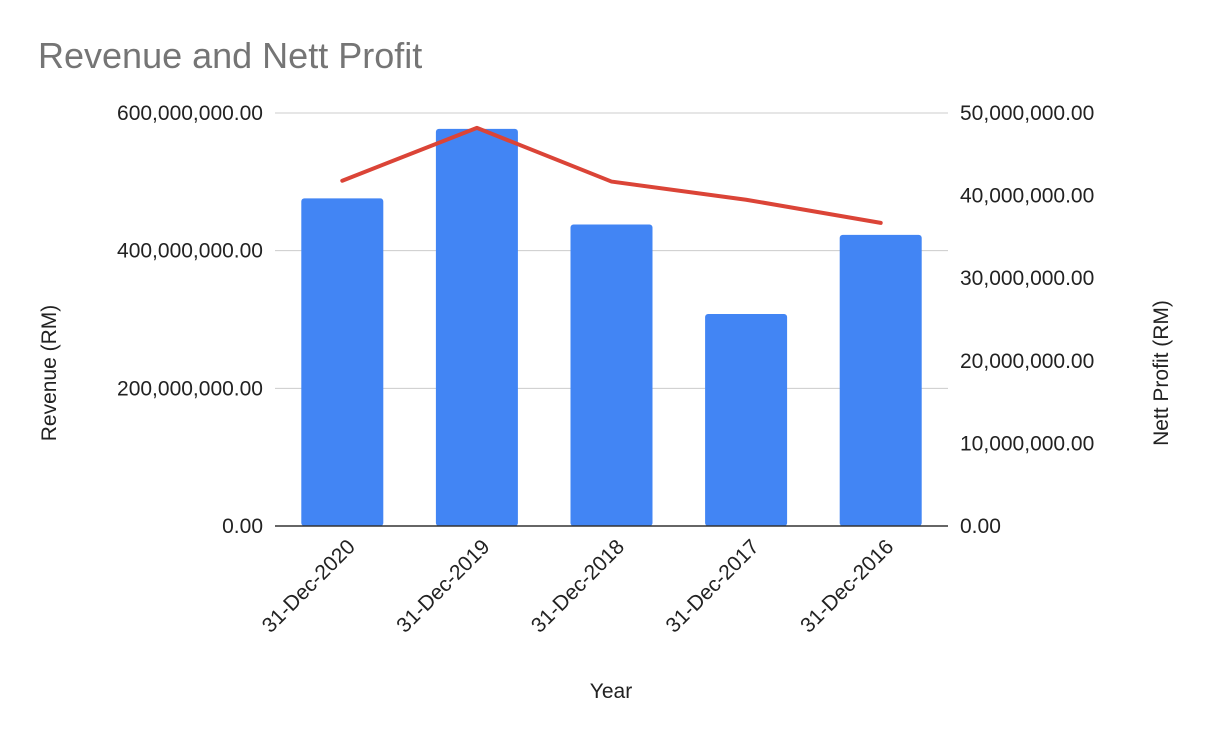  What do you see at coordinates (1027, 113) in the screenshot?
I see `y2-tick-label: 50,000,000.00` at bounding box center [1027, 113].